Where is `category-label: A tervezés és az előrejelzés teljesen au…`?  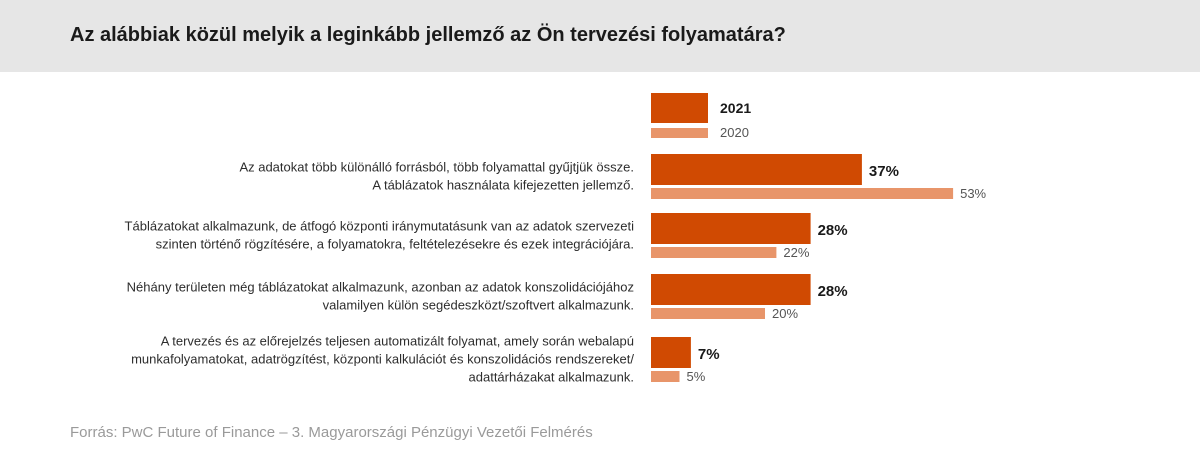
category-label: A tervezés és az előrejelzés teljesen au… is located at coordinates (397, 341).